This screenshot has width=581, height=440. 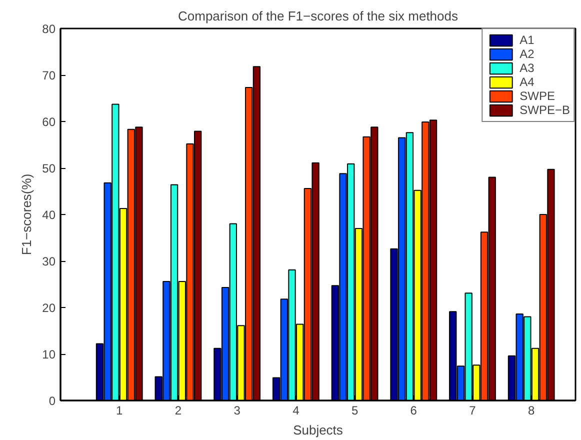 I want to click on chart-title: Comparison of the F1−scores of the six methods, so click(x=318, y=16).